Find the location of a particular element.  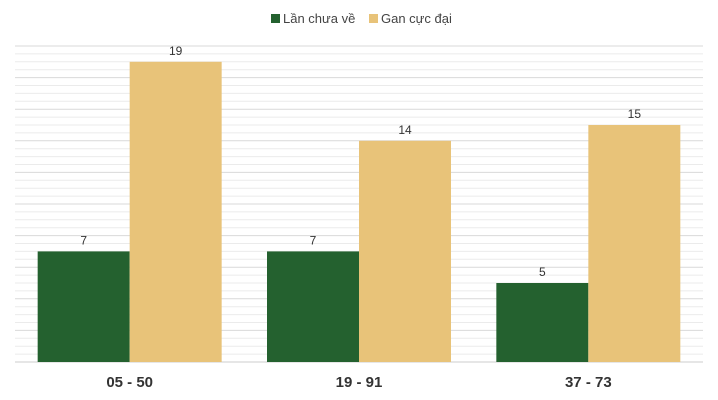

legend-label-lan-chua-ve: Lần chưa về is located at coordinates (319, 18).